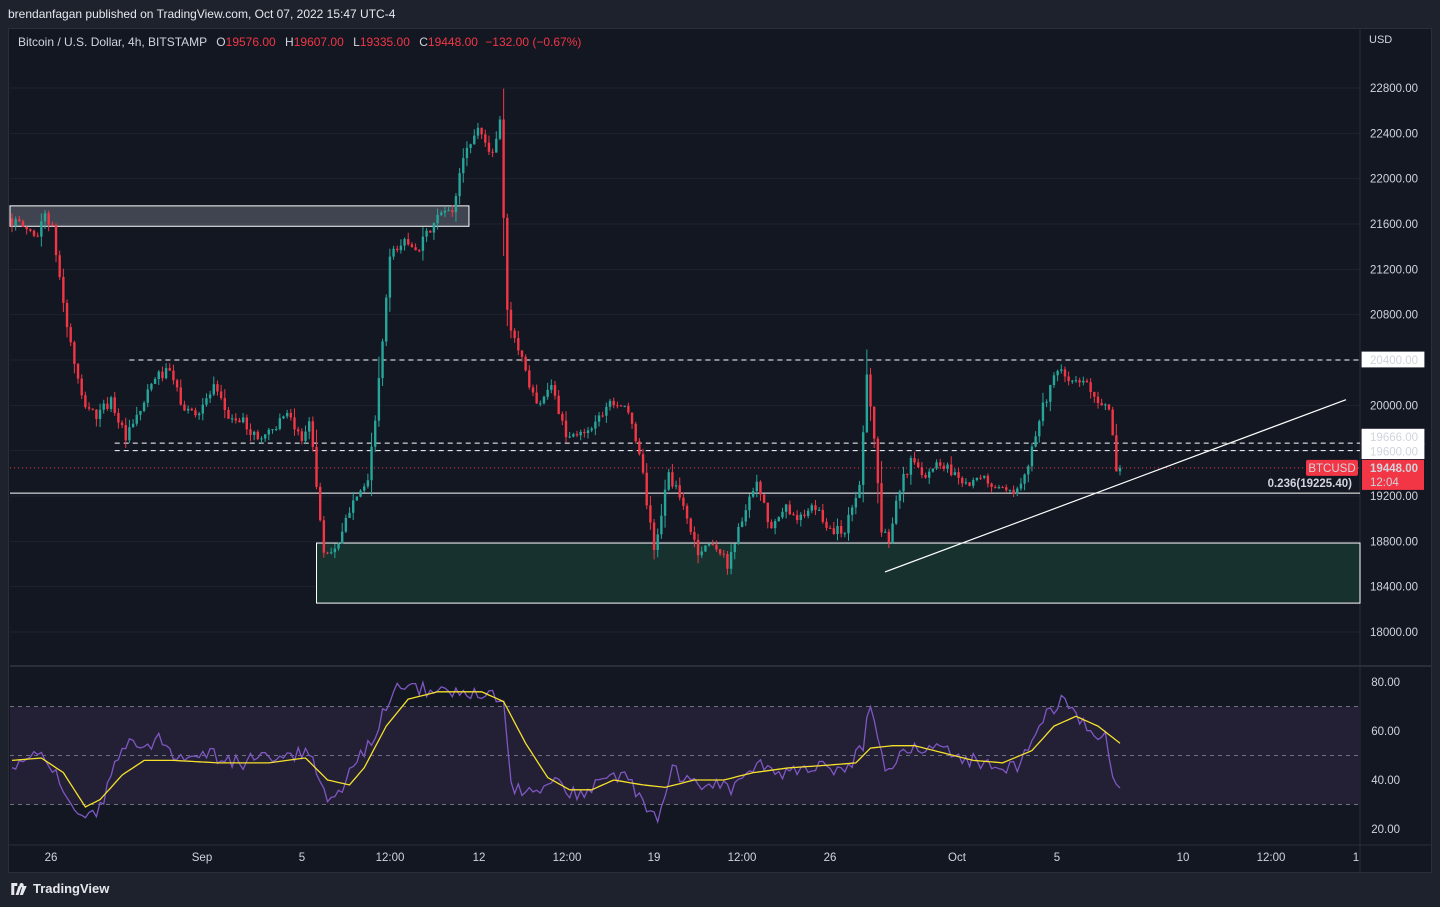  Describe the element at coordinates (112, 42) in the screenshot. I see `legend-symbol: Bitcoin / U.S. Dollar, 4h, BITSTAMP` at that location.